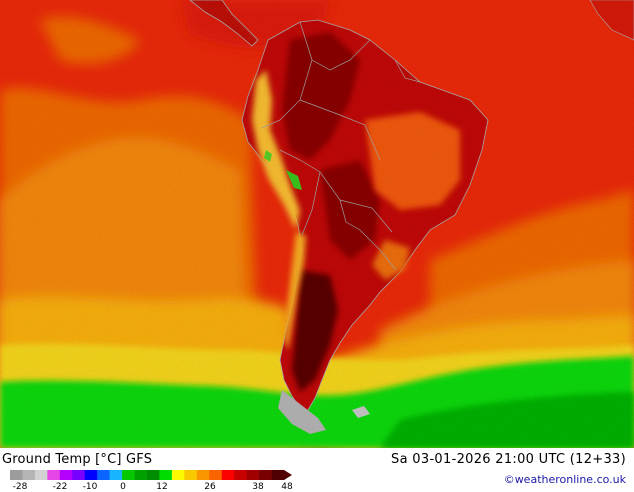  Describe the element at coordinates (288, 475) in the screenshot. I see `legend-right-arrow` at that location.